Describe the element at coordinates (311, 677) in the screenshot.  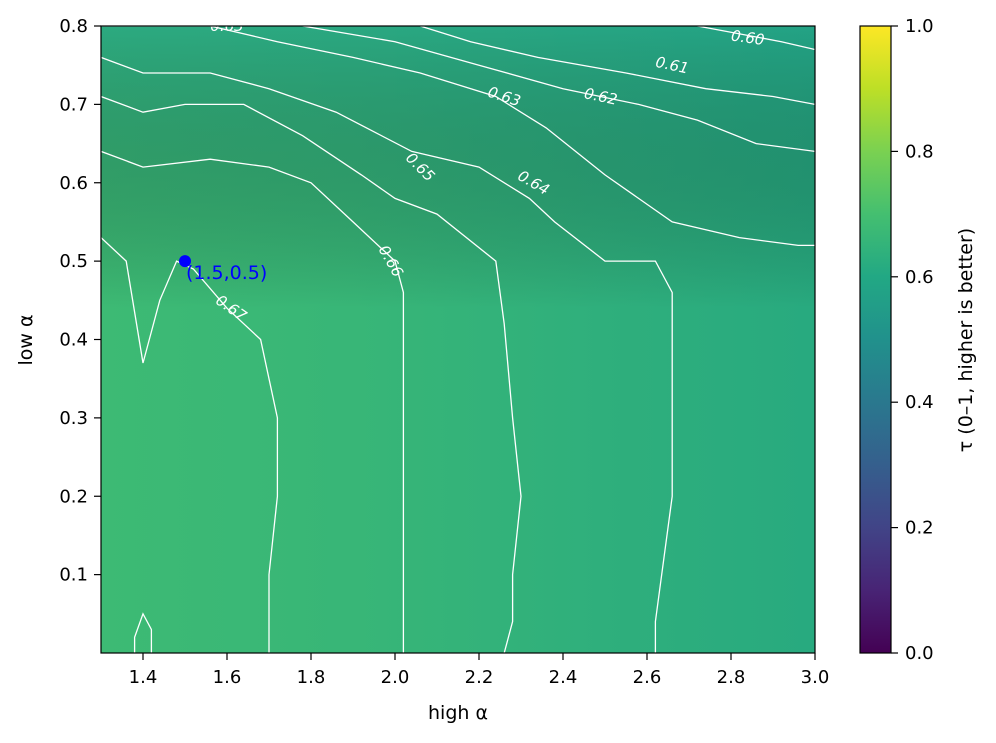
I see `x-tick-label-2: 1.8` at that location.